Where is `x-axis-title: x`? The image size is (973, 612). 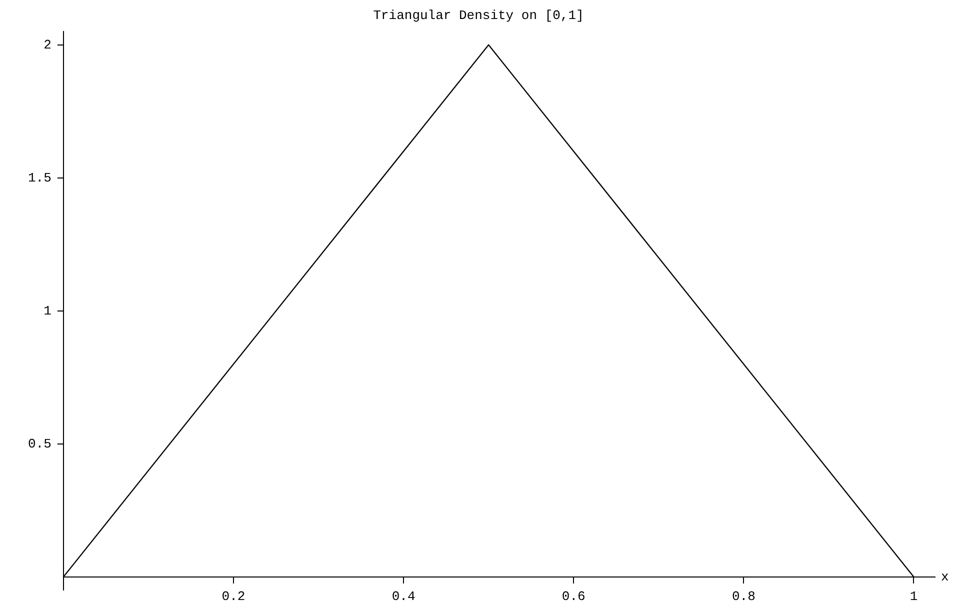
x-axis-title: x is located at coordinates (945, 576).